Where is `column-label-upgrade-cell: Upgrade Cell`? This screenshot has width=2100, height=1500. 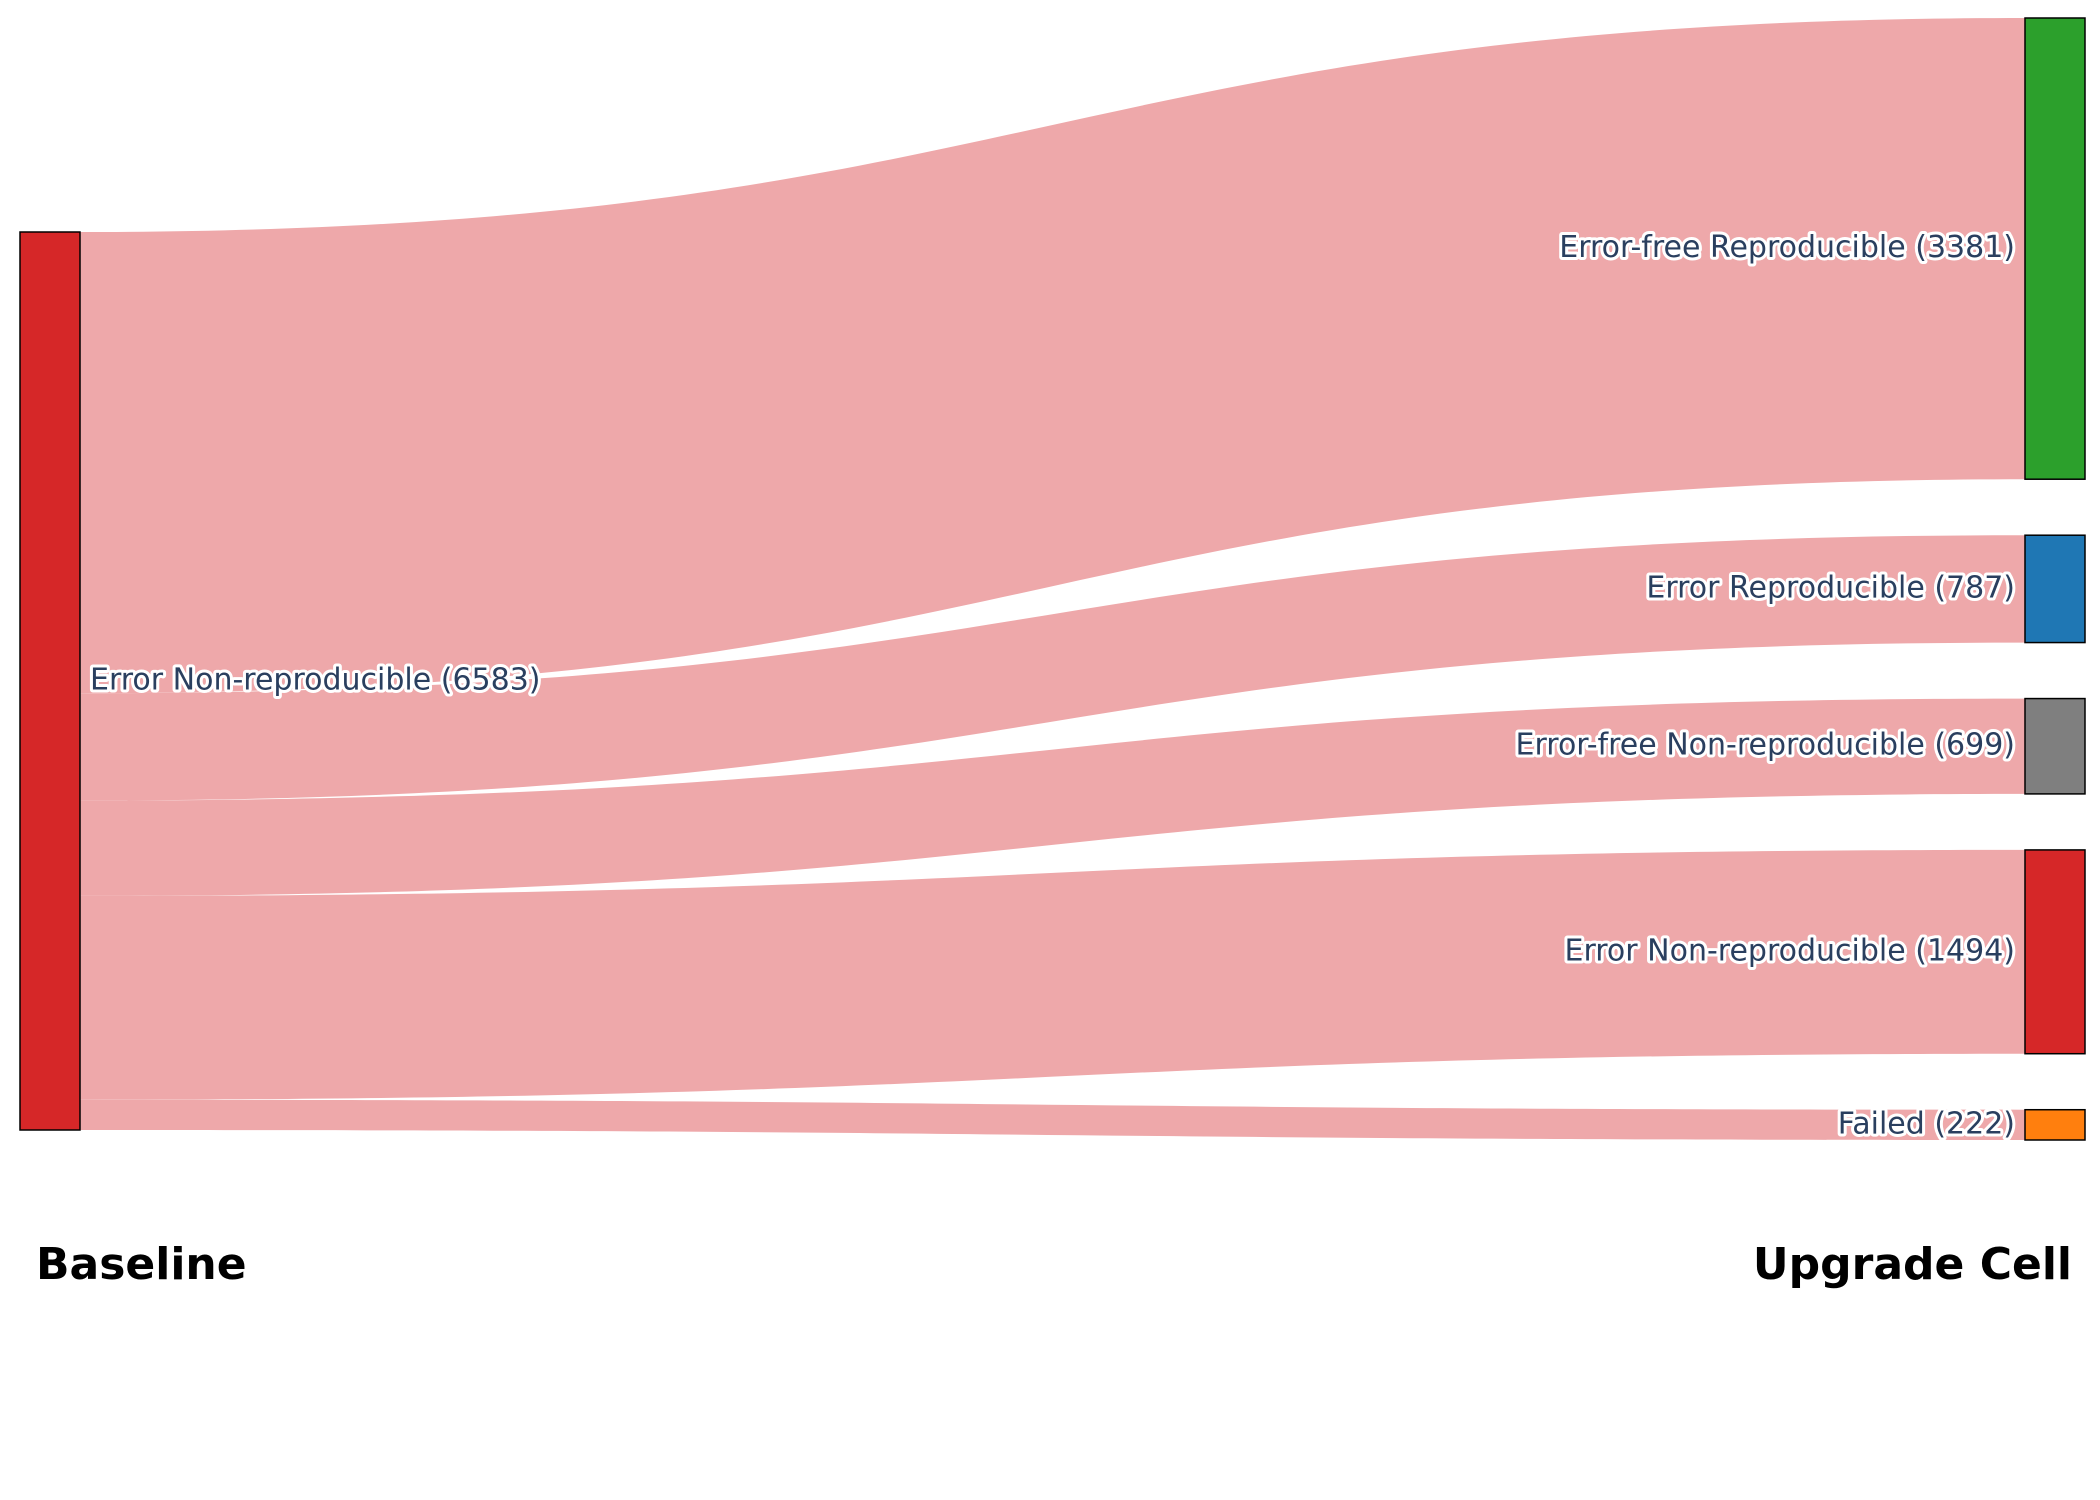
column-label-upgrade-cell: Upgrade Cell is located at coordinates (1912, 1264).